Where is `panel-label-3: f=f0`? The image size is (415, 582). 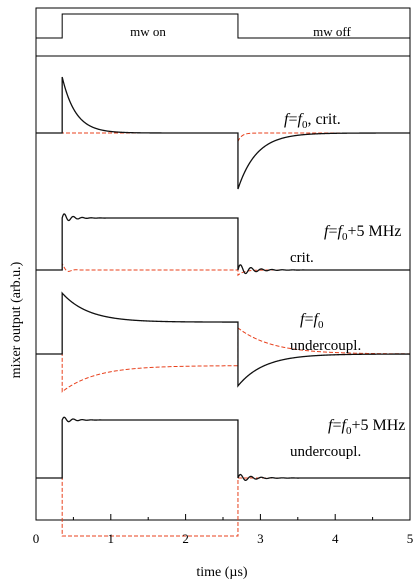
panel-label-3: f=f0 is located at coordinates (312, 321).